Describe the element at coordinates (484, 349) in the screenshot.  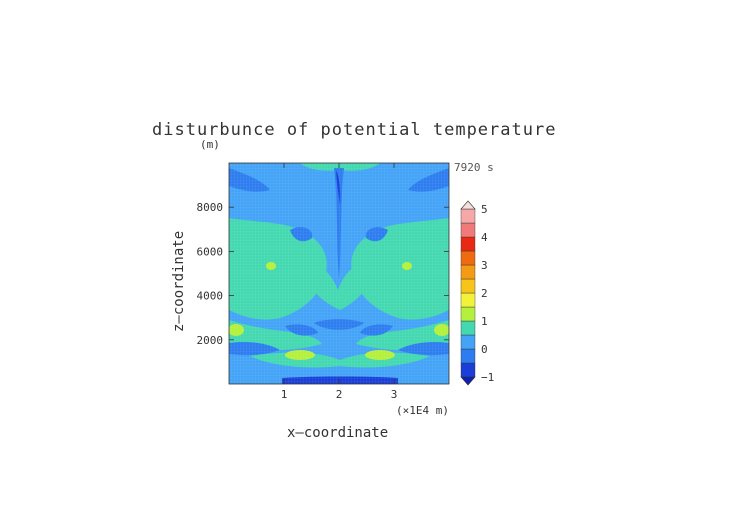
I see `colorbar-tick-label: 0` at that location.